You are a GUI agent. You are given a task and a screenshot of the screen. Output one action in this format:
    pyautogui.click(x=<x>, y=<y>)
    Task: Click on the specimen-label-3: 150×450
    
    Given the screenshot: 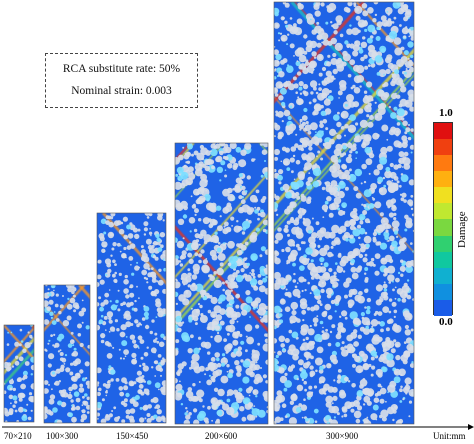 What is the action you would take?
    pyautogui.click(x=132, y=436)
    